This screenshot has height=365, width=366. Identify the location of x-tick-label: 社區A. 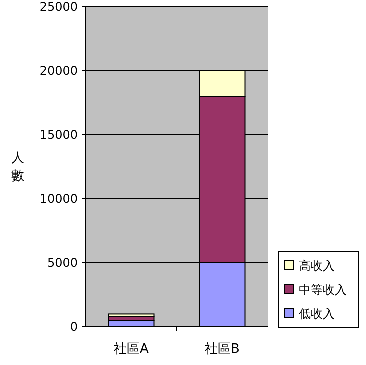
(132, 349).